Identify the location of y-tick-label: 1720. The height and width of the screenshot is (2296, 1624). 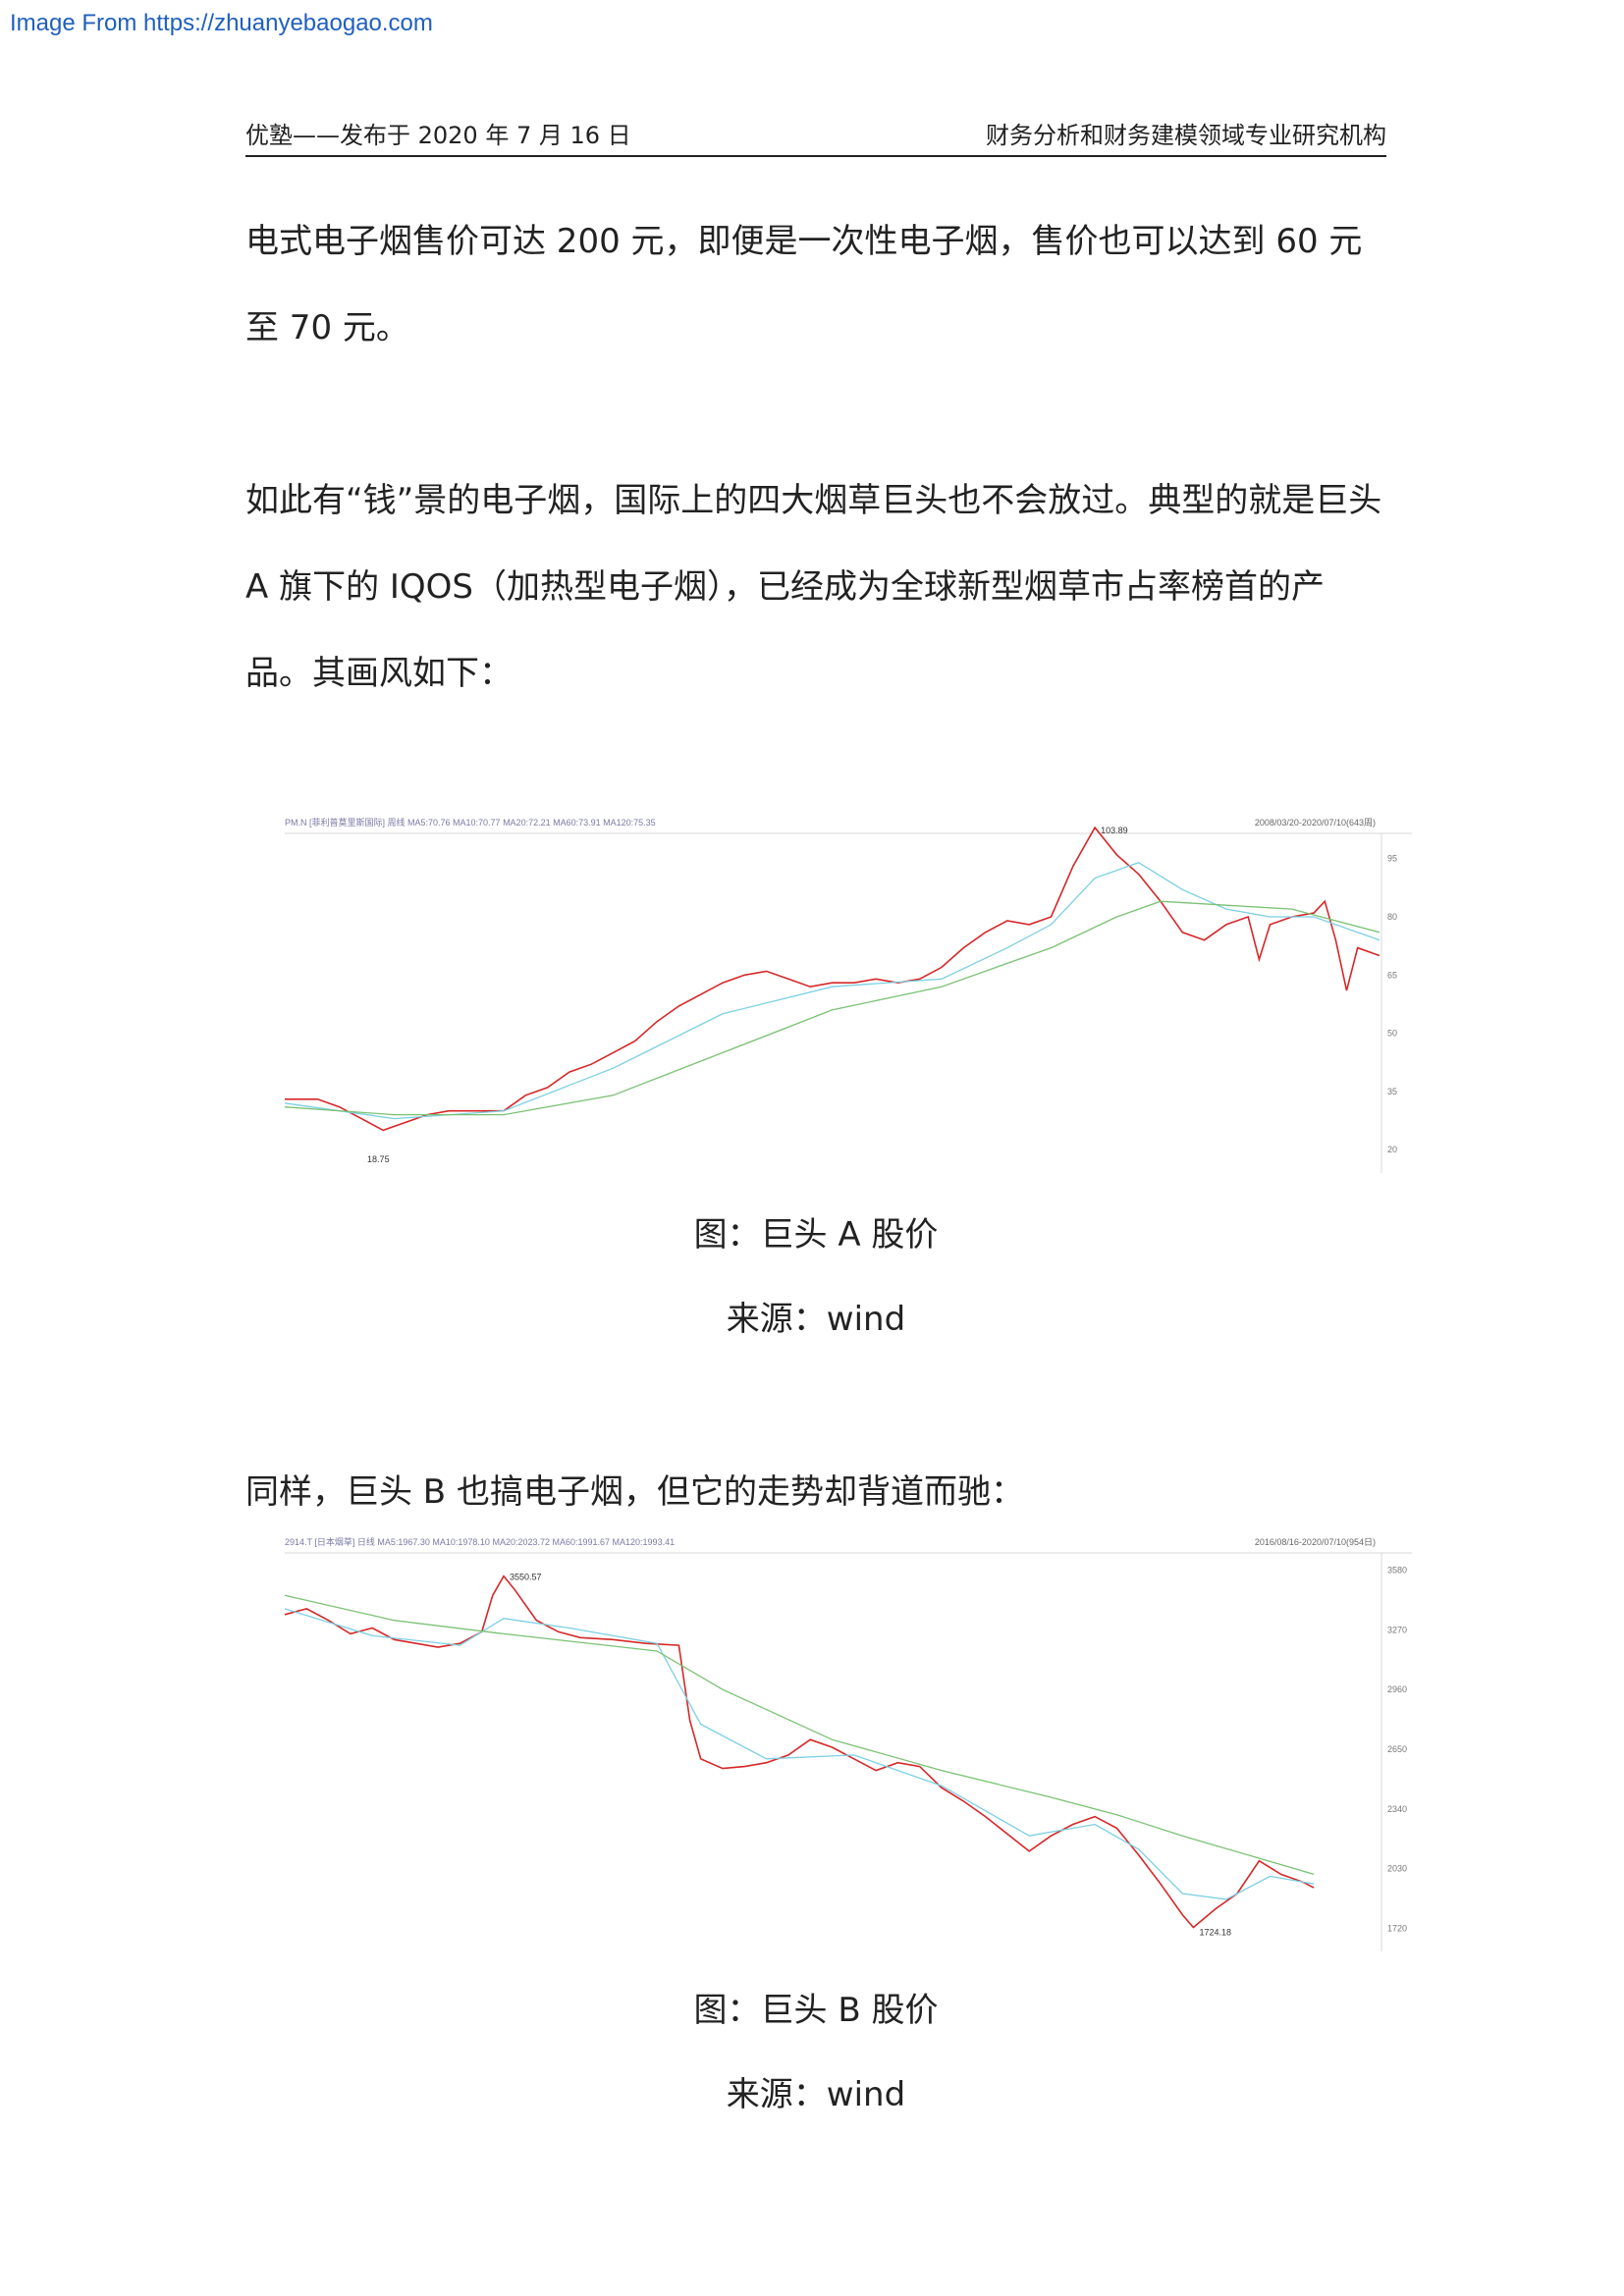
(1397, 1928).